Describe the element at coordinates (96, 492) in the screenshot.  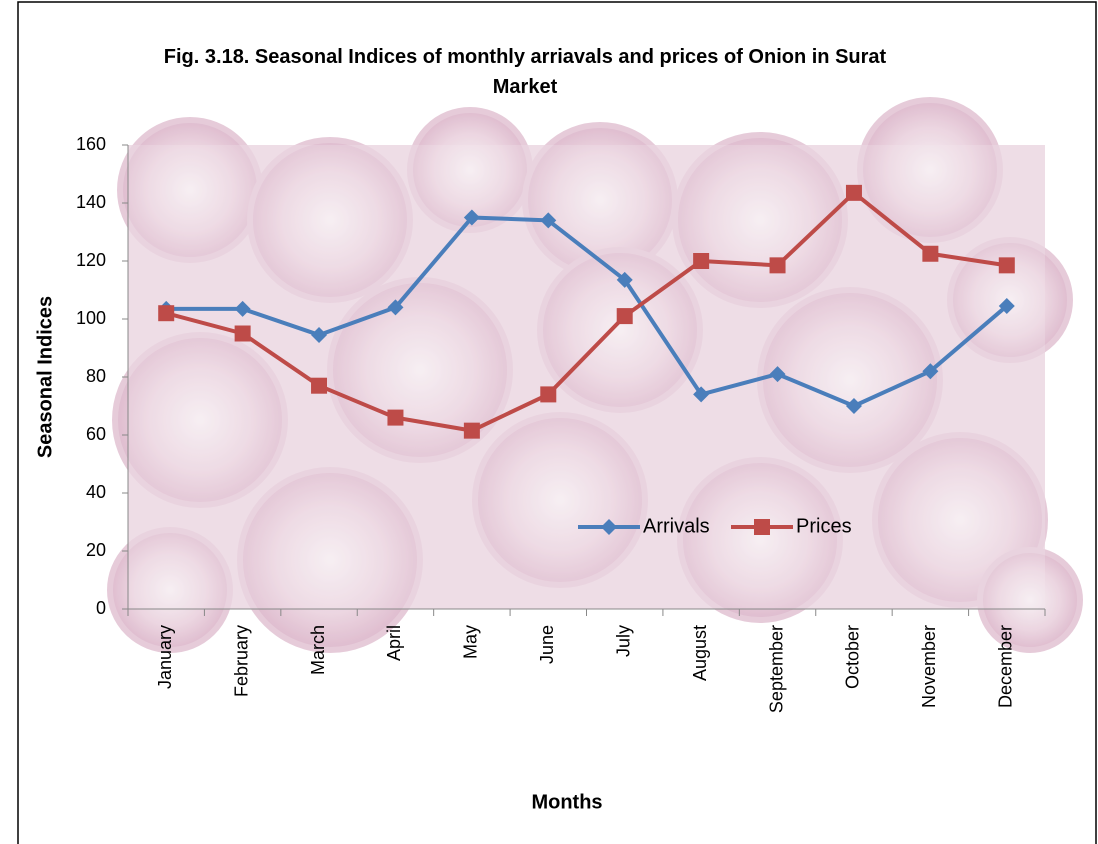
I see `y-tick-label: 40` at that location.